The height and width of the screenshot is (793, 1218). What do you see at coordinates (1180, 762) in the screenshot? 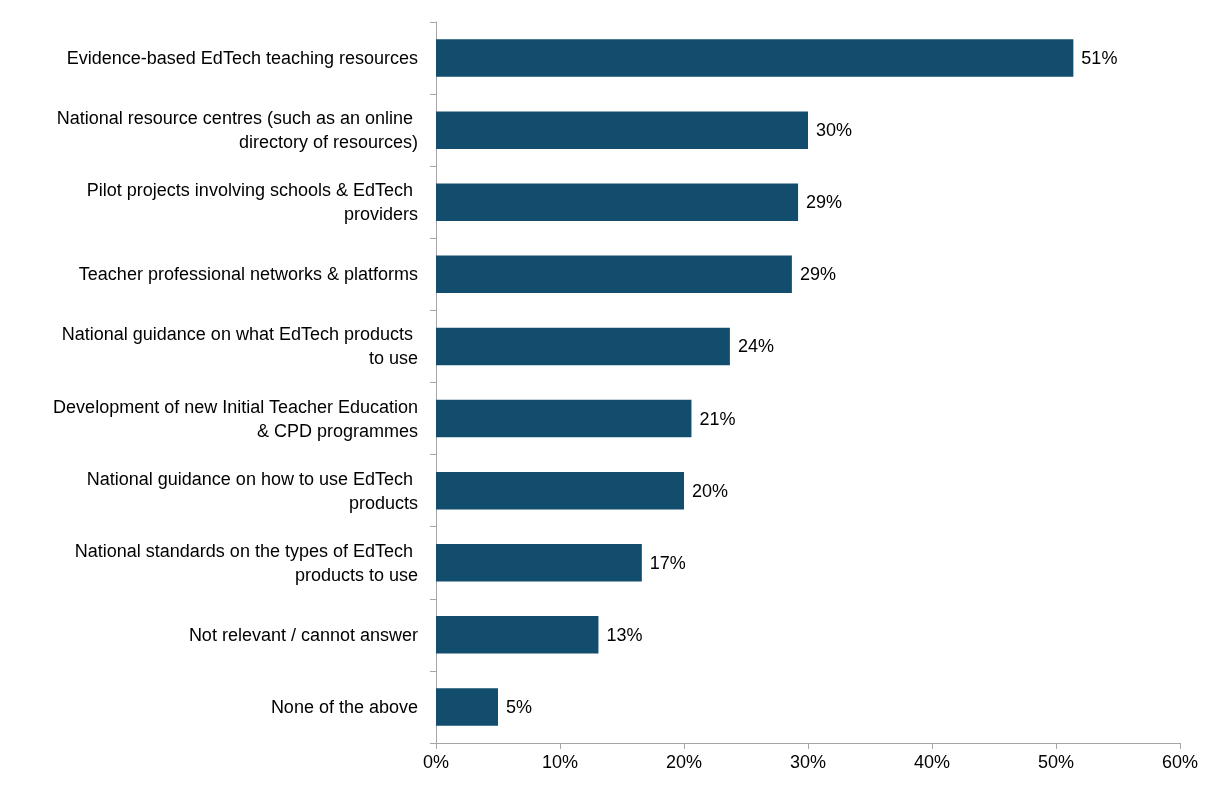
I see `x-tick-label: 60%` at bounding box center [1180, 762].